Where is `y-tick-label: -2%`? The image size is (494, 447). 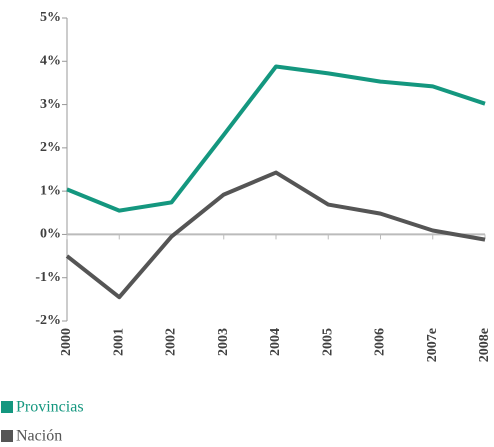 y-tick-label: -2% is located at coordinates (48, 320).